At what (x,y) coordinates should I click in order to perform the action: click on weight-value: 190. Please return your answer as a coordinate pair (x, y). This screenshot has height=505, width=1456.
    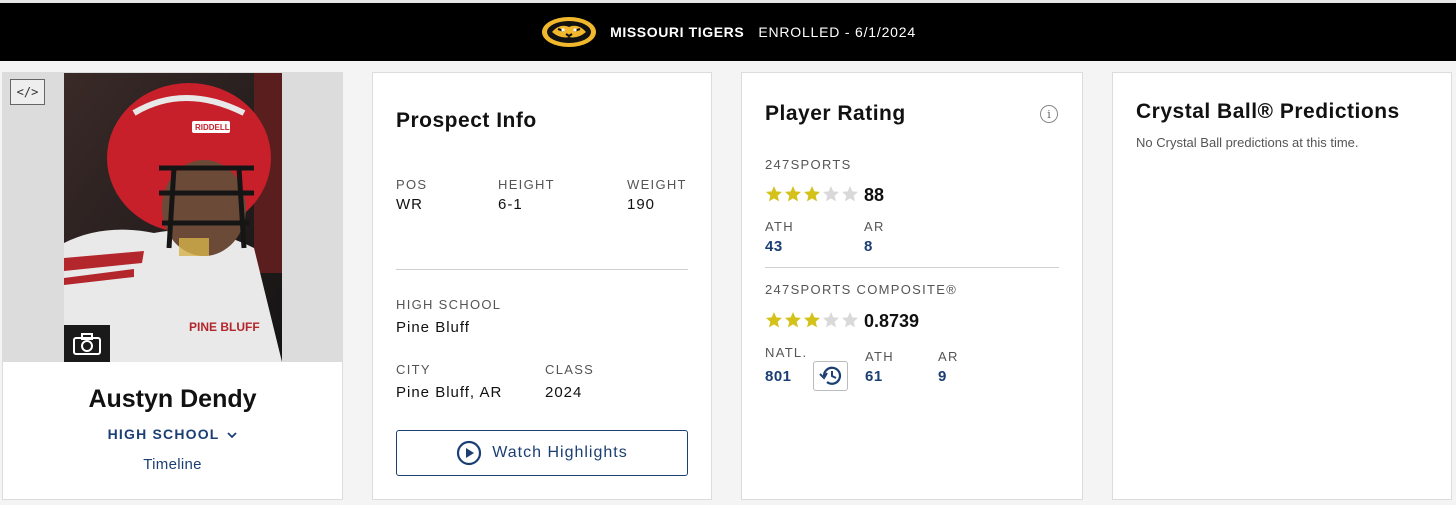
    Looking at the image, I should click on (641, 204).